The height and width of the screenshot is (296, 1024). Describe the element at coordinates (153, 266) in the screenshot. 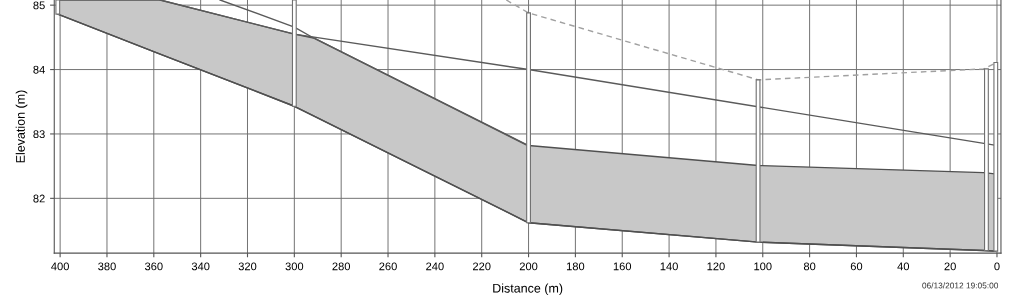

I see `x-tick-label: 360` at that location.